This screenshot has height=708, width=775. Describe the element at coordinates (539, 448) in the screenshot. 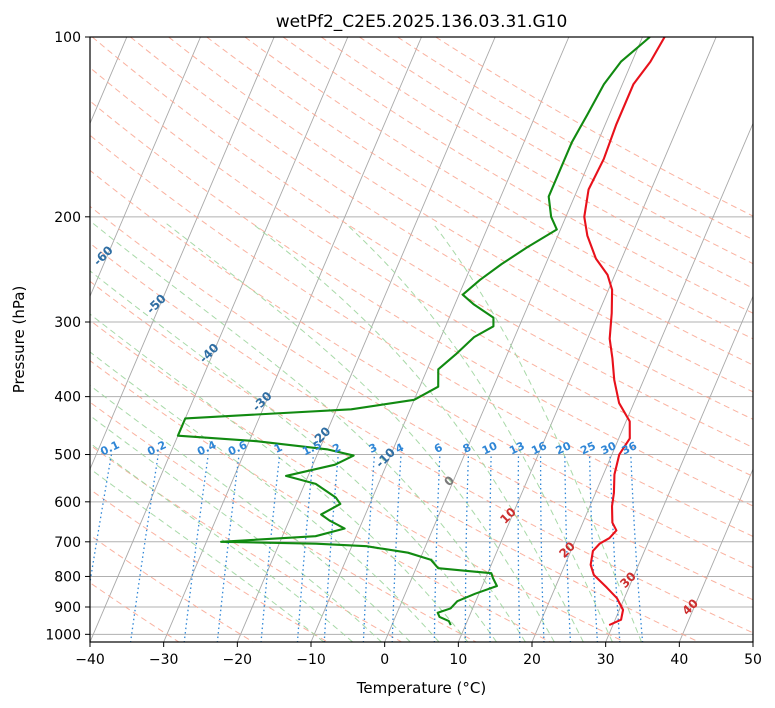

I see `mixing-ratio-label: 16` at that location.